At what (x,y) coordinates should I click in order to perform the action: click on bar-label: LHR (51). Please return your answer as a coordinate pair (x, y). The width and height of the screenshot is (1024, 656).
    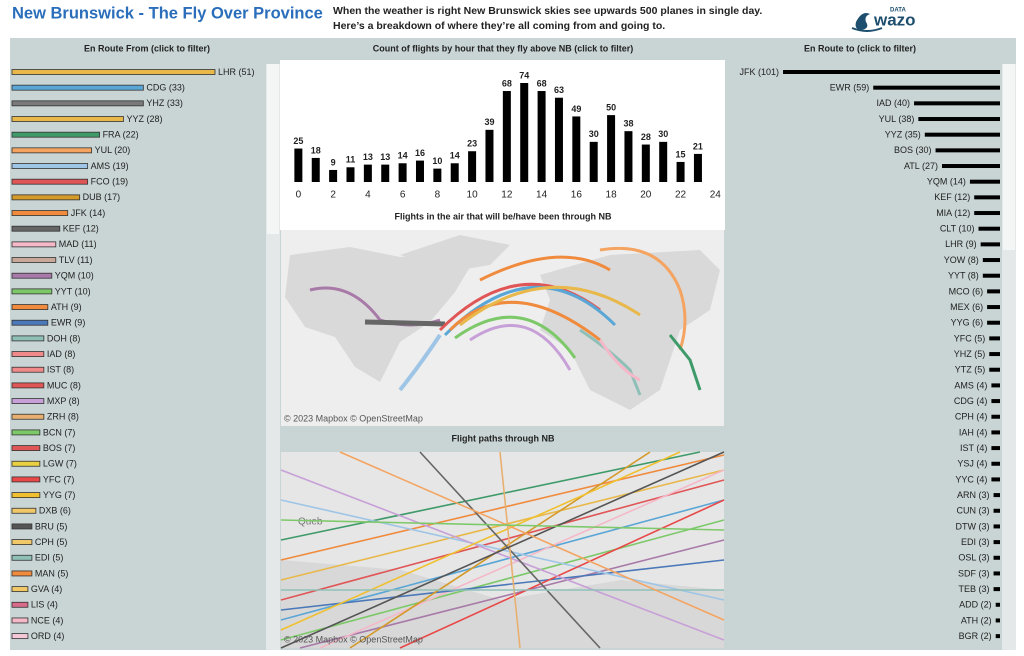
    Looking at the image, I should click on (236, 72).